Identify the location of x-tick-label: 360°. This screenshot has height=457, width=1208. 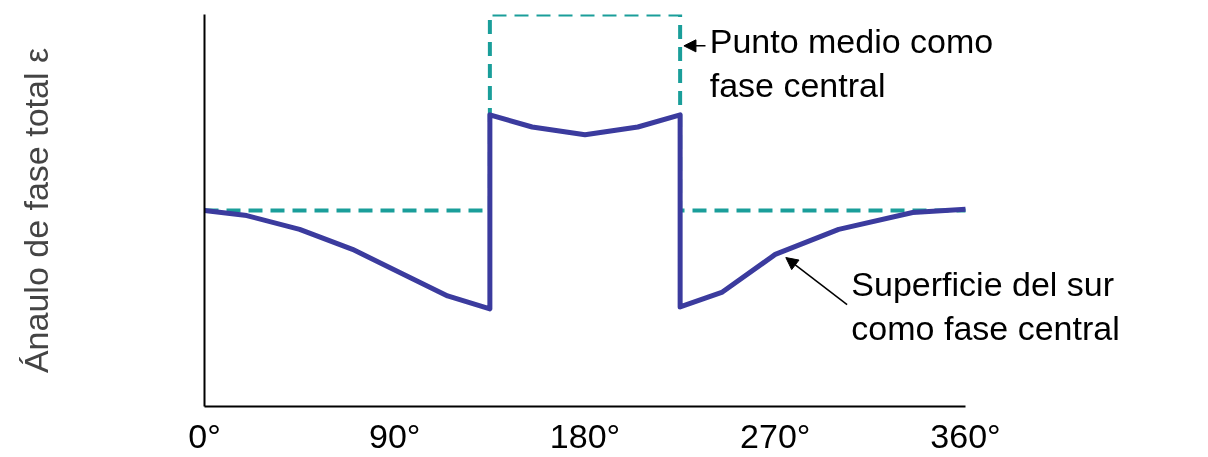
(965, 435).